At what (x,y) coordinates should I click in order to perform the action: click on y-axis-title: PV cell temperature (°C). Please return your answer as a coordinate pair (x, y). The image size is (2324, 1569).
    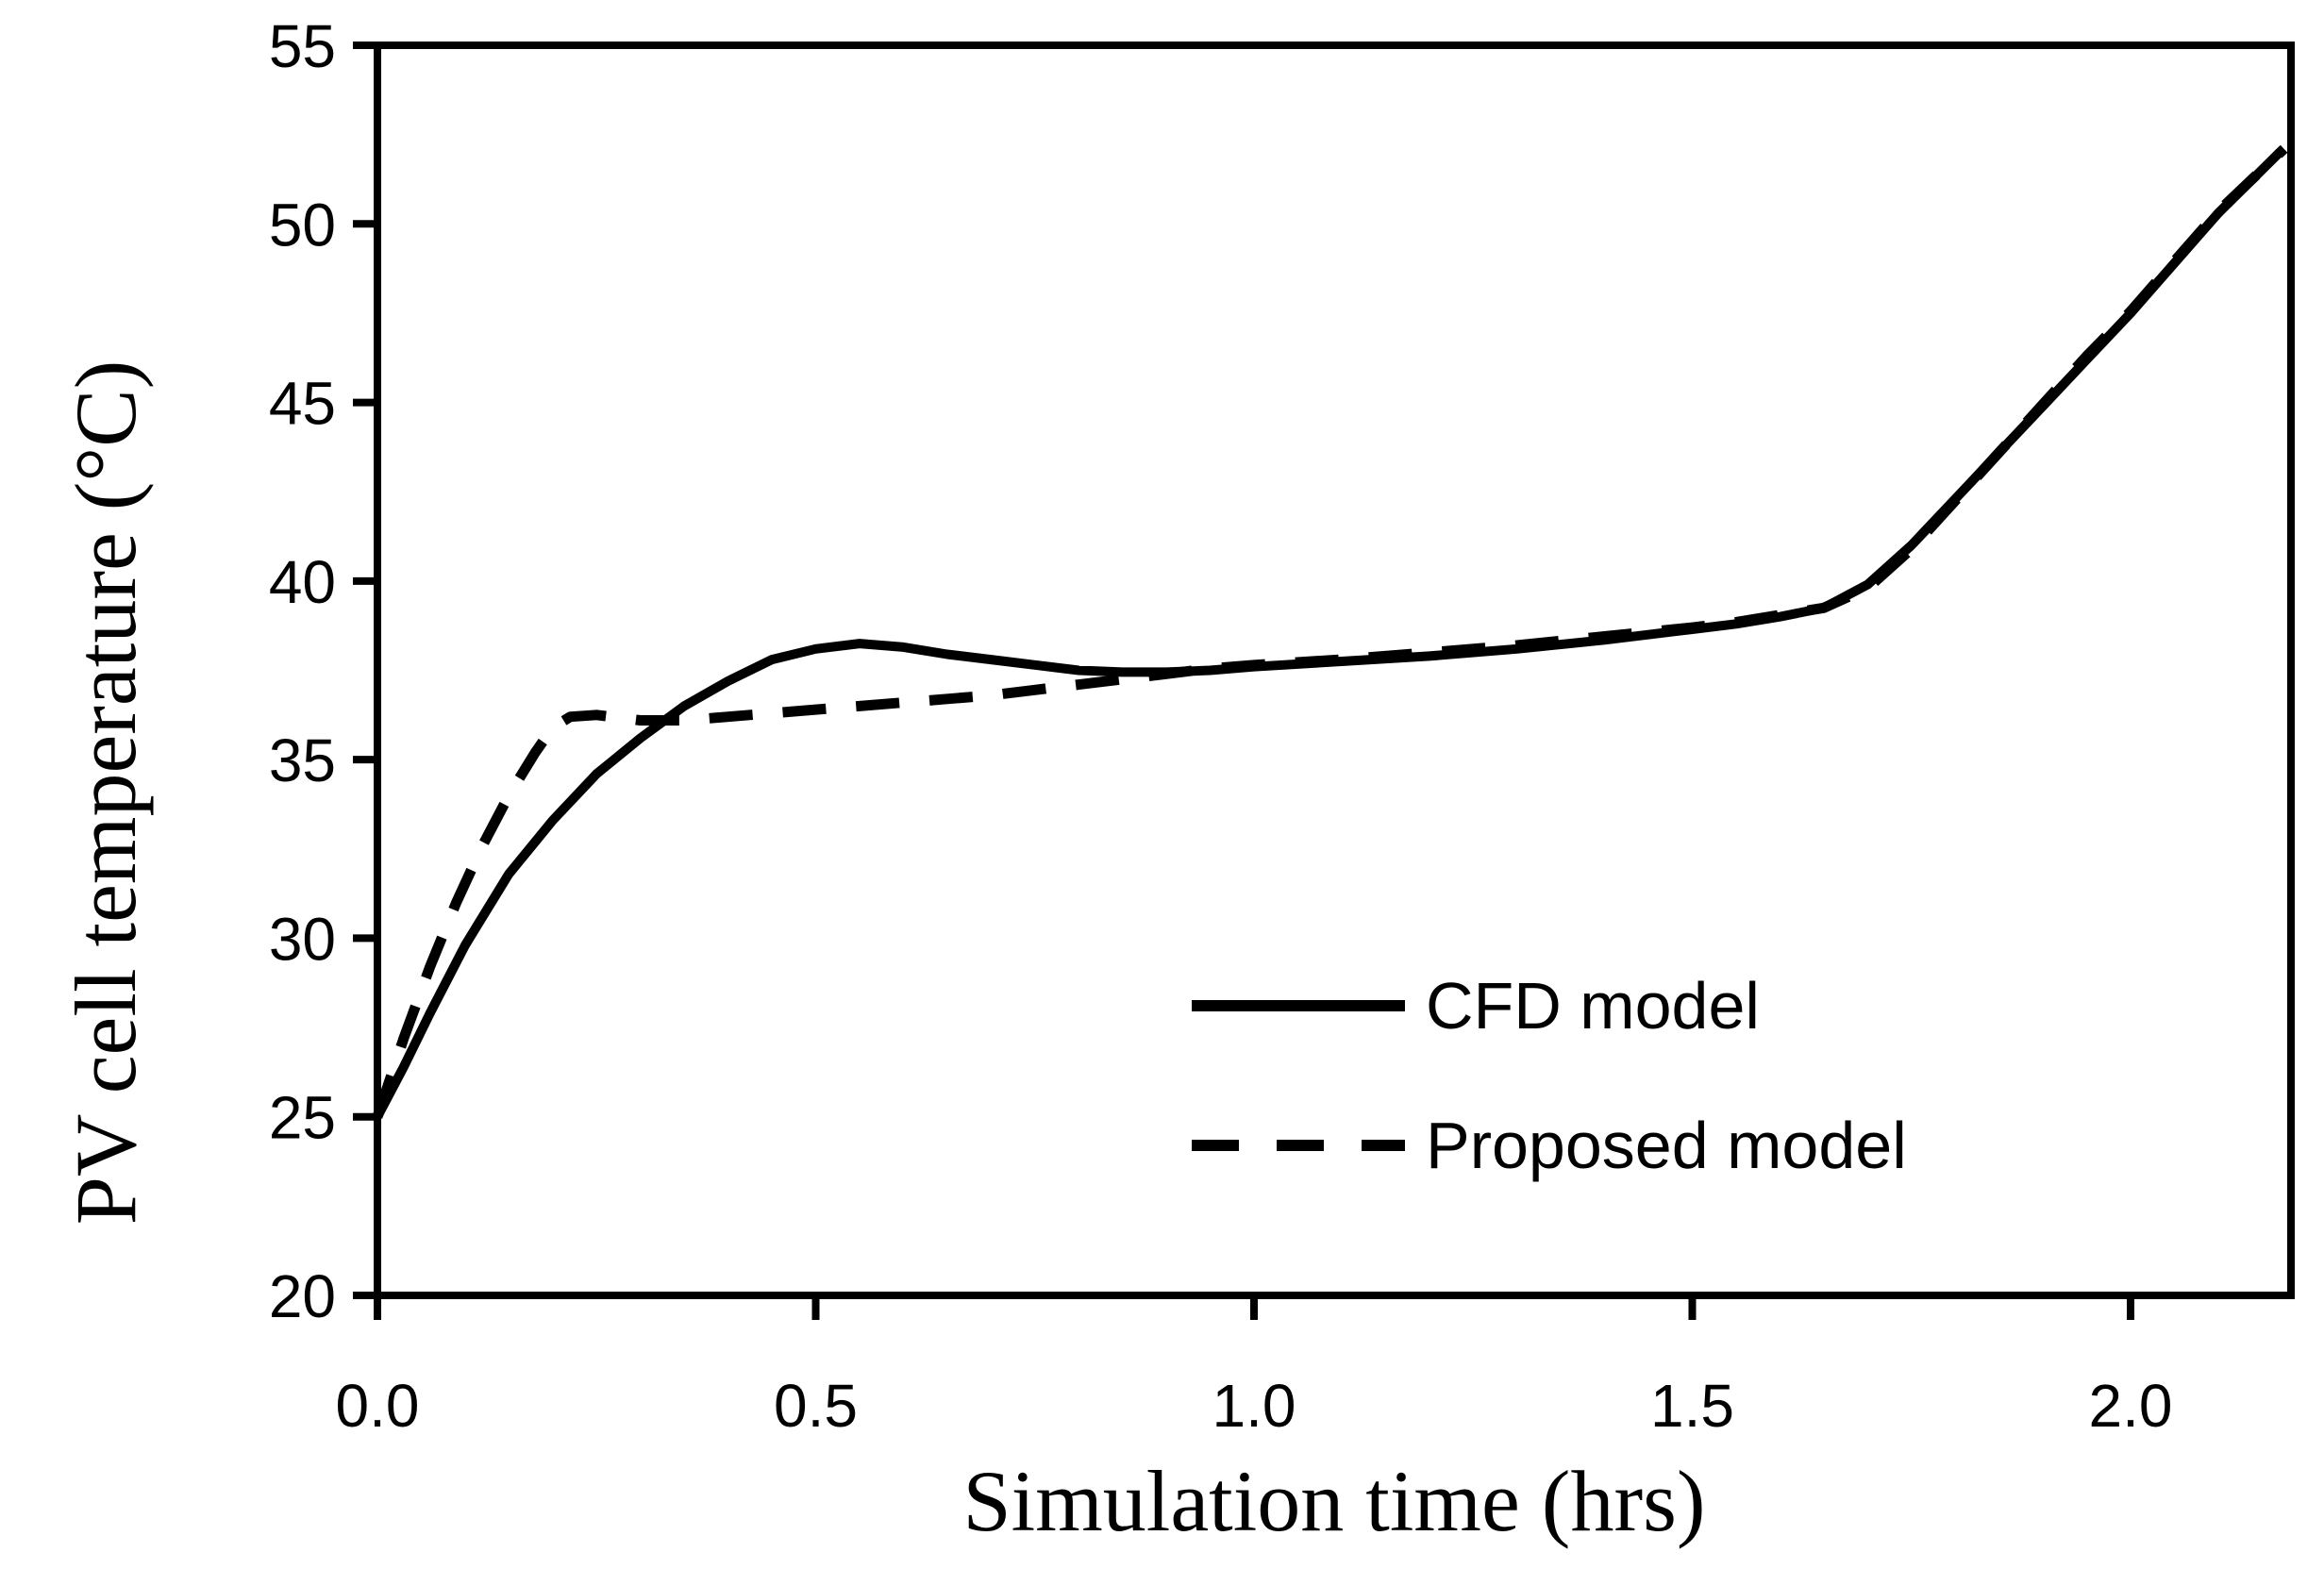
    Looking at the image, I should click on (106, 792).